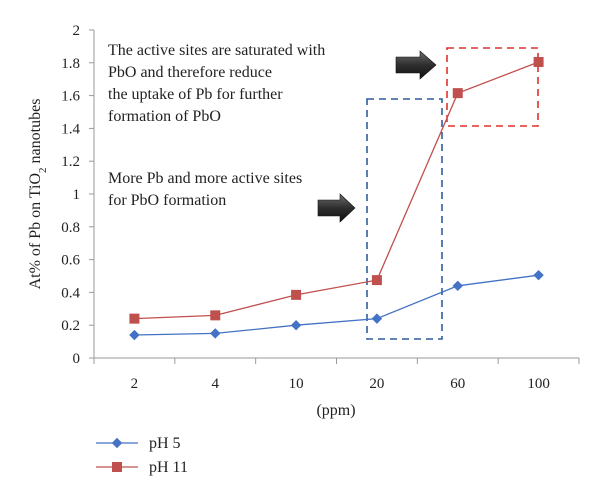 The image size is (600, 503). Describe the element at coordinates (336, 208) in the screenshot. I see `arrow-more-sites` at that location.